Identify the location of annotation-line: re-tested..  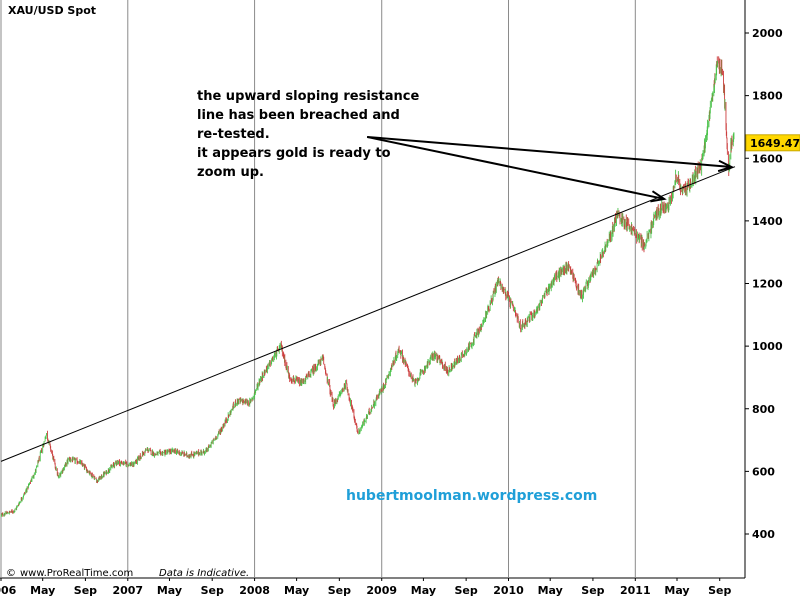
(233, 134).